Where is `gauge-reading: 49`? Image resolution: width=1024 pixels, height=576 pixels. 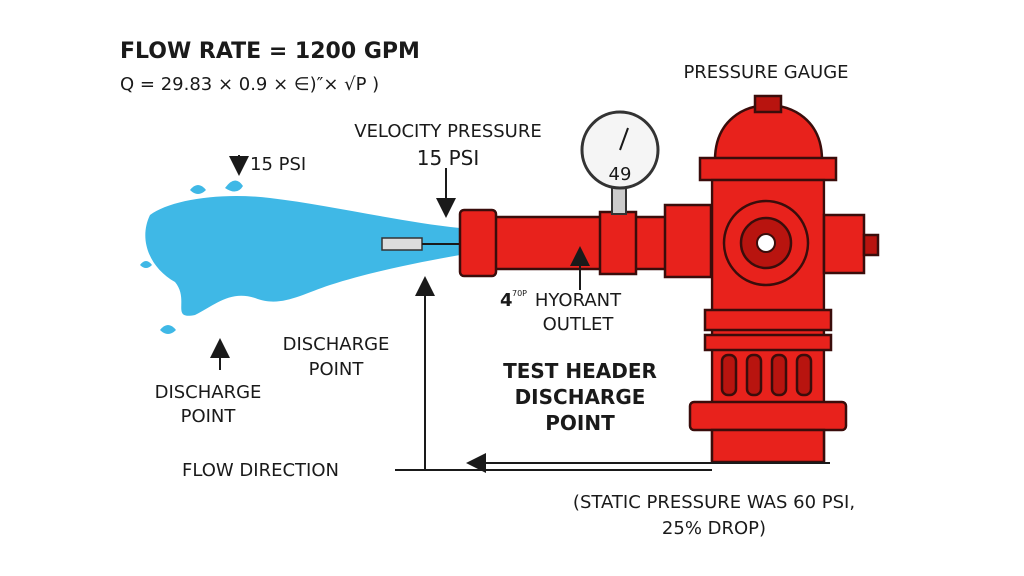 gauge-reading: 49 is located at coordinates (620, 174).